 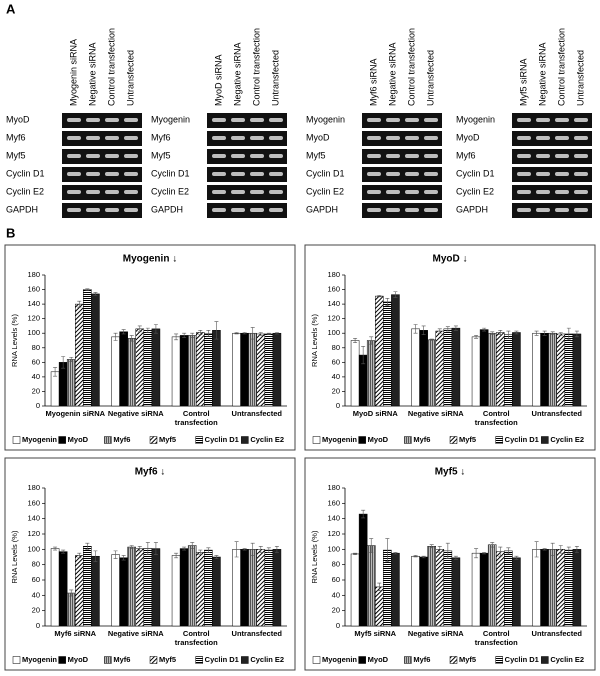 I want to click on chart-title: Myogenin ↓, so click(x=150, y=259).